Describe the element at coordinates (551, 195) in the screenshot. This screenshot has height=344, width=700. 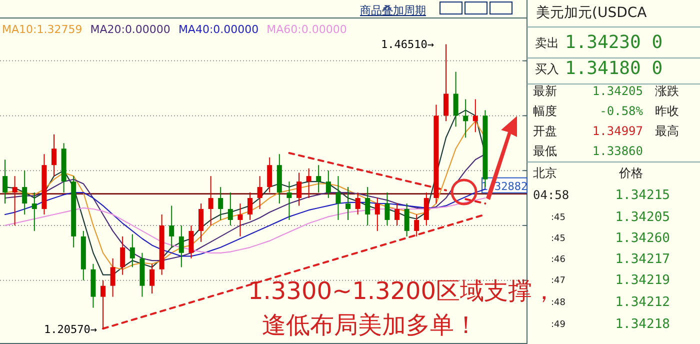
I see `text: 04:58` at that location.